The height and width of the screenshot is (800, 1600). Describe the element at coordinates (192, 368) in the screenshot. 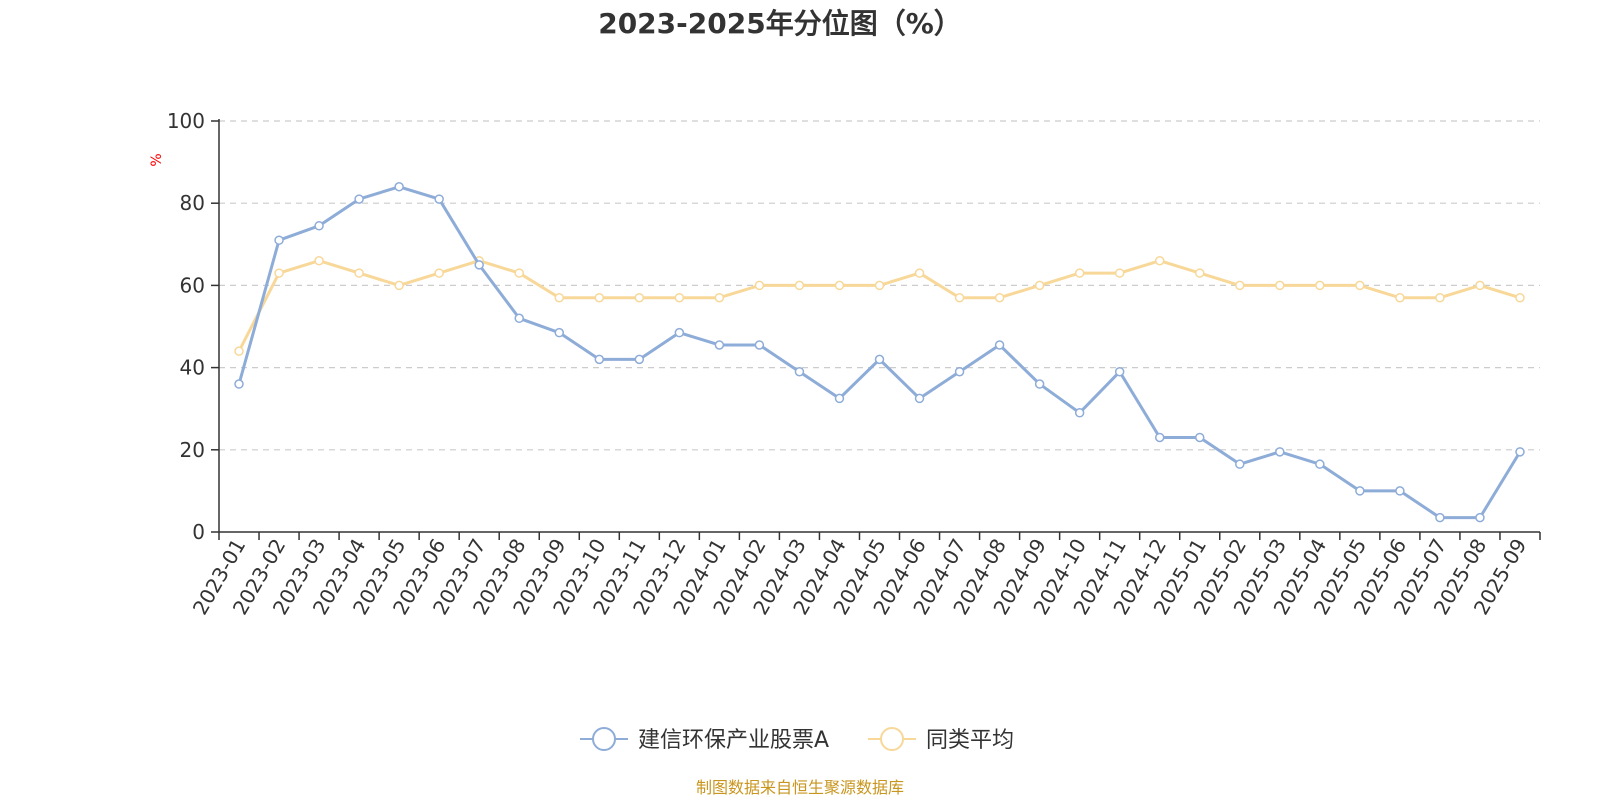

I see `y-tick-label: 40` at that location.